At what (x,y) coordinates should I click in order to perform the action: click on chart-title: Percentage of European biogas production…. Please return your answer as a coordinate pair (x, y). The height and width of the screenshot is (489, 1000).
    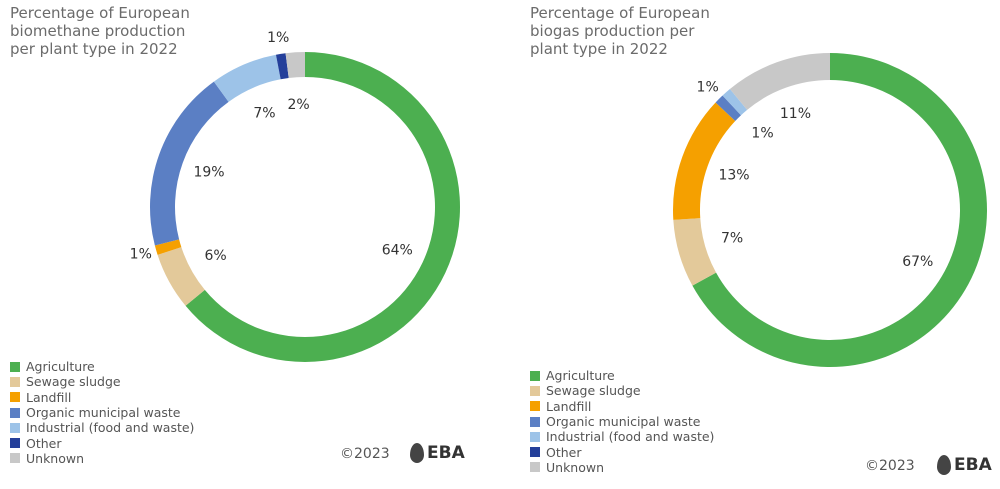
    Looking at the image, I should click on (620, 31).